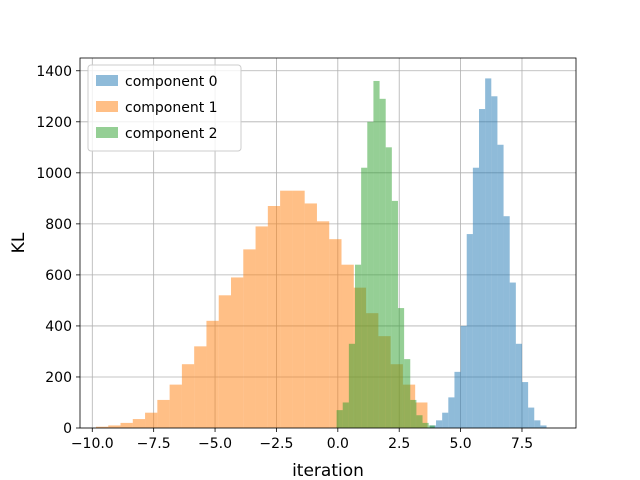 The height and width of the screenshot is (480, 640). What do you see at coordinates (19, 242) in the screenshot?
I see `y-axis-label: KL` at bounding box center [19, 242].